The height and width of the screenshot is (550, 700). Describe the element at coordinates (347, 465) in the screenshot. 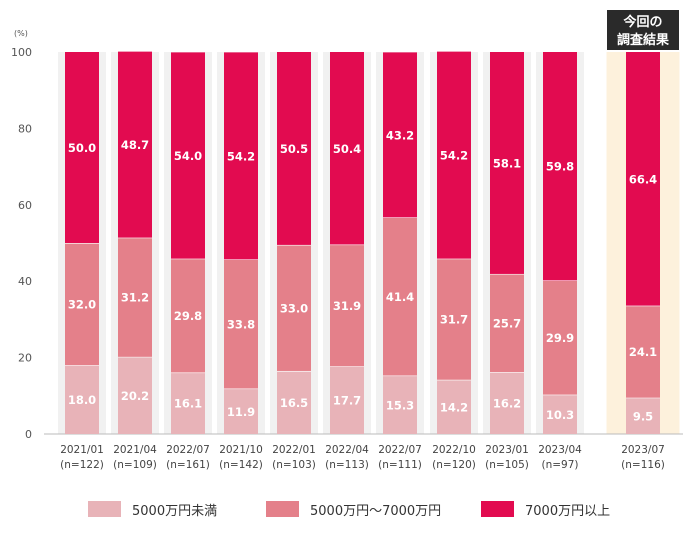

I see `x-tick-n-5: (n=113)` at that location.